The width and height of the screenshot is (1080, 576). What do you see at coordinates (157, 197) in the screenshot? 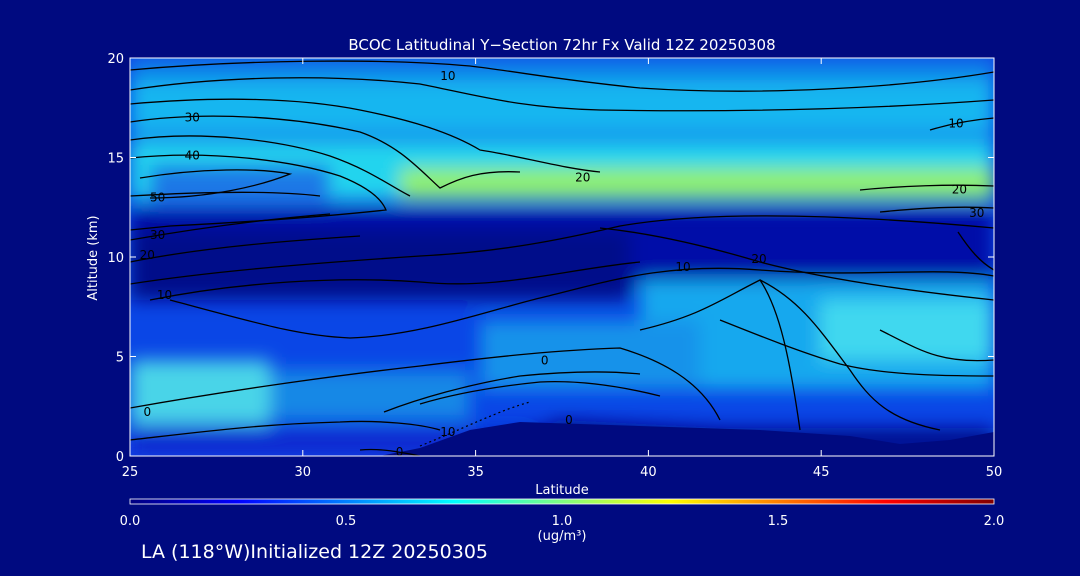
I see `contour-label: 50` at bounding box center [157, 197].